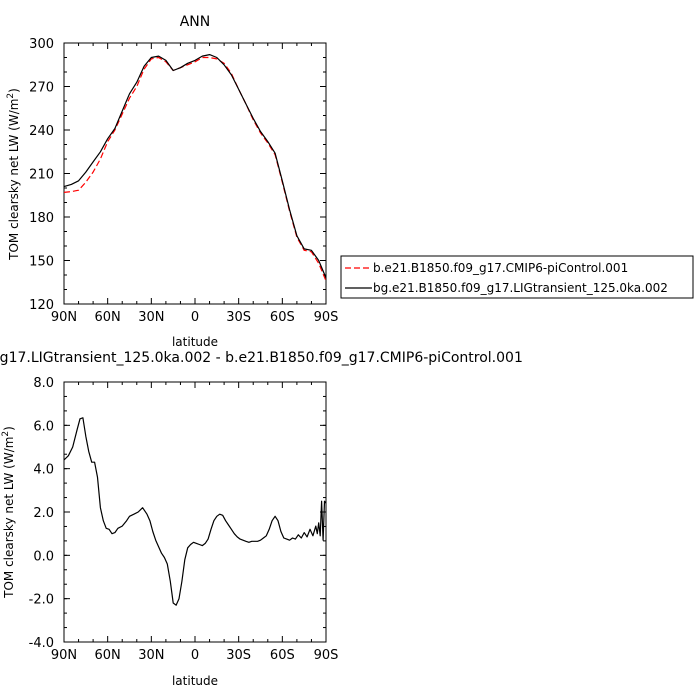 The image size is (700, 700). What do you see at coordinates (41, 131) in the screenshot?
I see `y-tick-label: 240` at bounding box center [41, 131].